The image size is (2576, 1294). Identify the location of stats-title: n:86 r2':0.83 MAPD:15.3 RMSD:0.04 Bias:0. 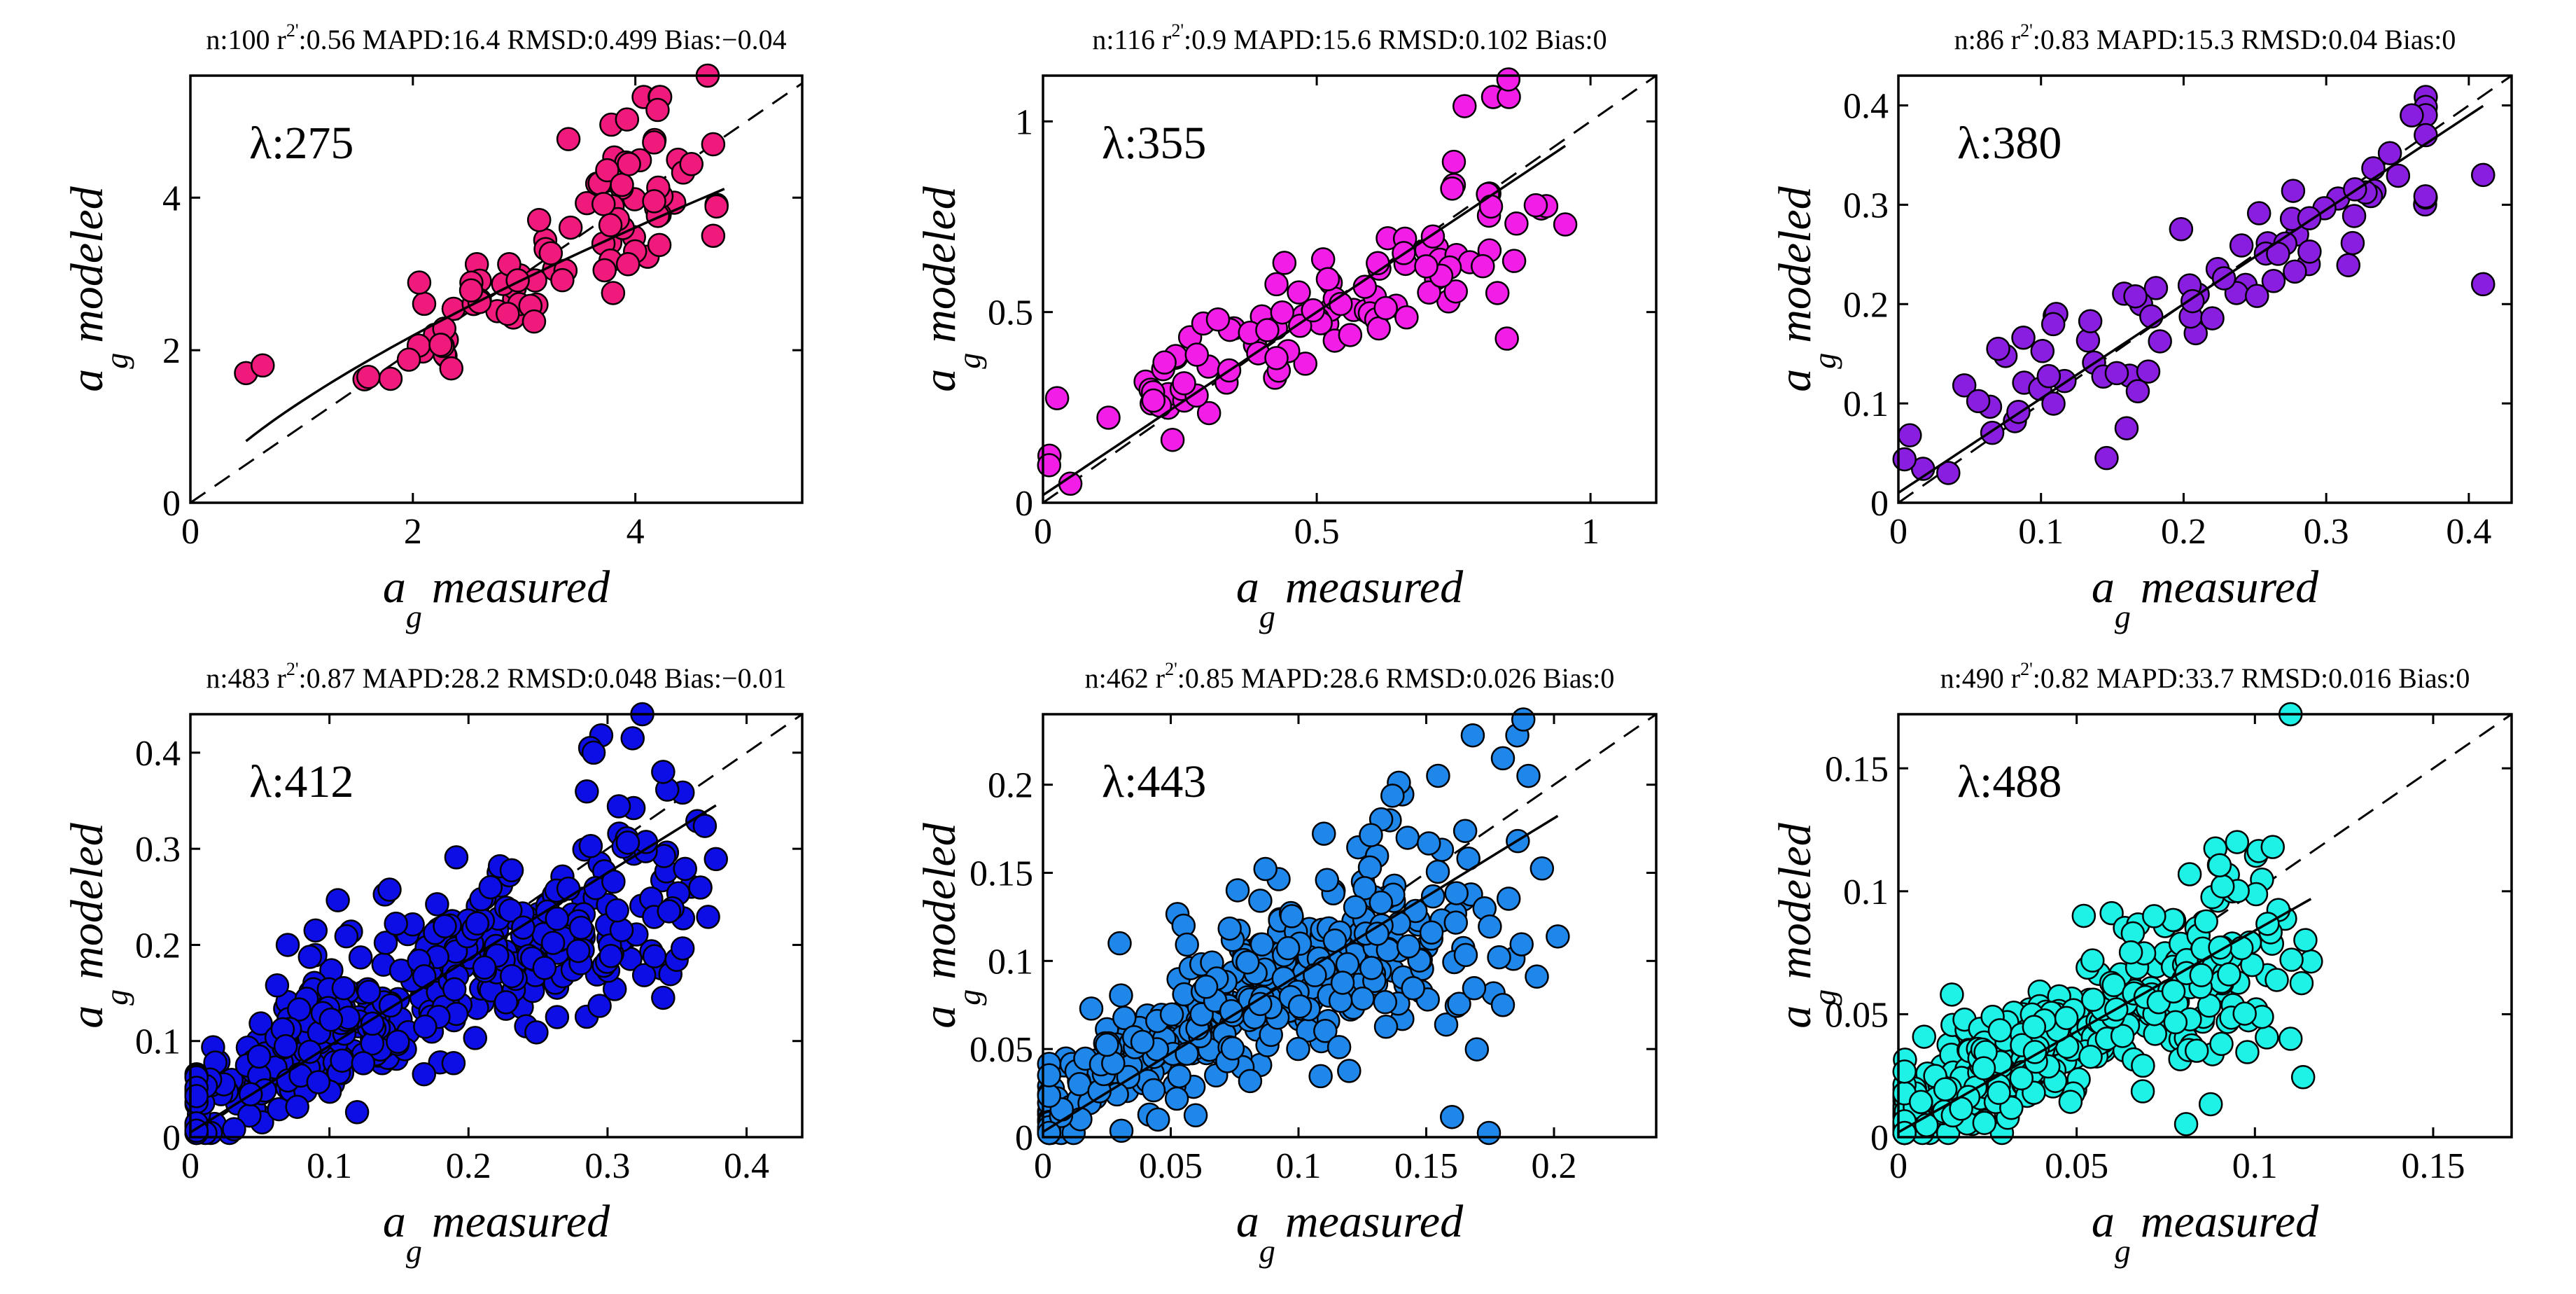
(2205, 37).